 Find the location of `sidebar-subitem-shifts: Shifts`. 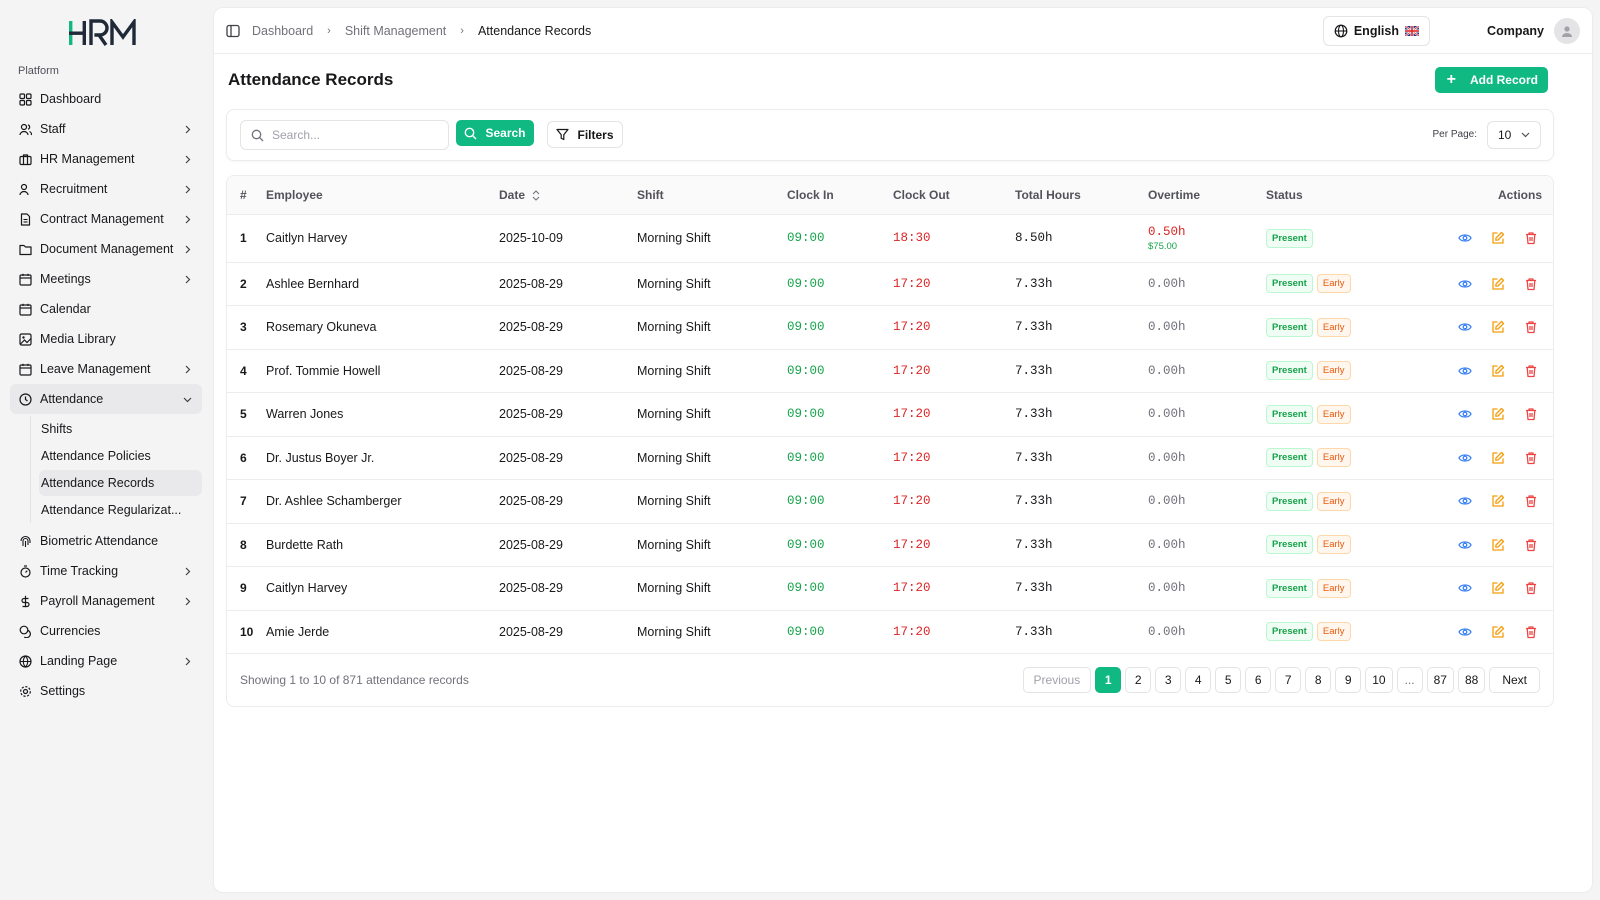

sidebar-subitem-shifts: Shifts is located at coordinates (120, 429).